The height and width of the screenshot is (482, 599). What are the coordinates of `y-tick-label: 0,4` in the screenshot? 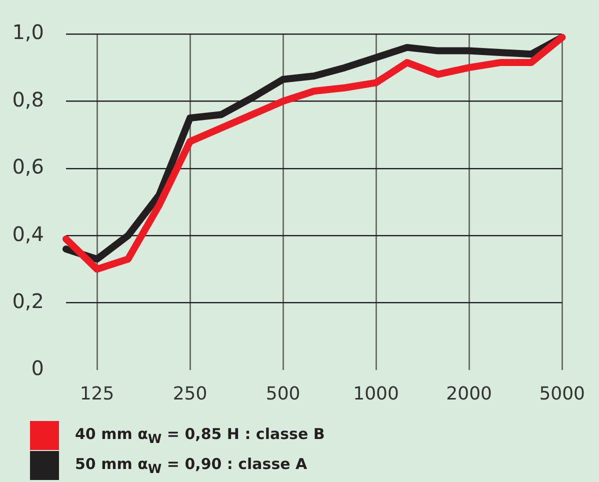 It's located at (28, 234).